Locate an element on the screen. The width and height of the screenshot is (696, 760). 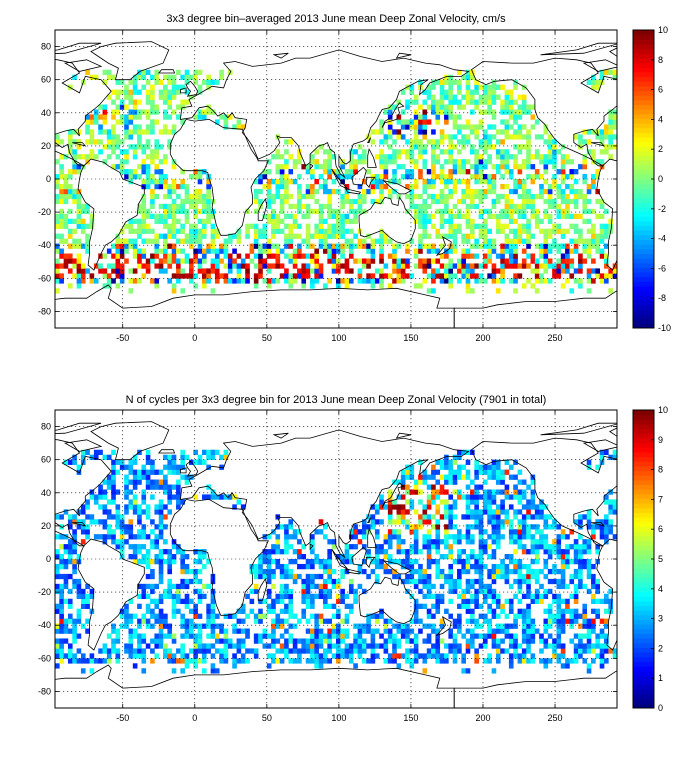
colorbar-tick-label: -6 is located at coordinates (662, 268).